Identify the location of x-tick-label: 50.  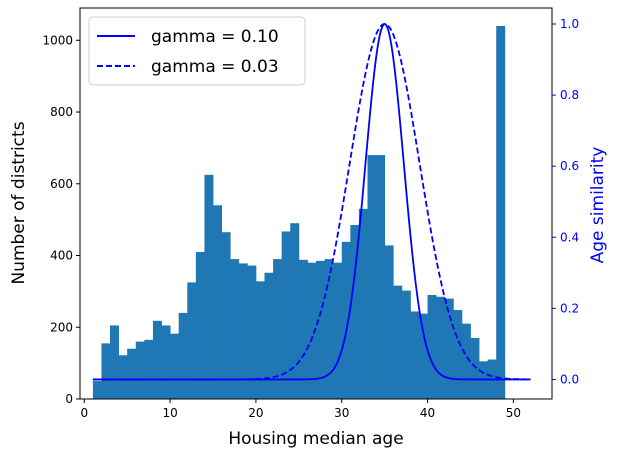
(513, 413).